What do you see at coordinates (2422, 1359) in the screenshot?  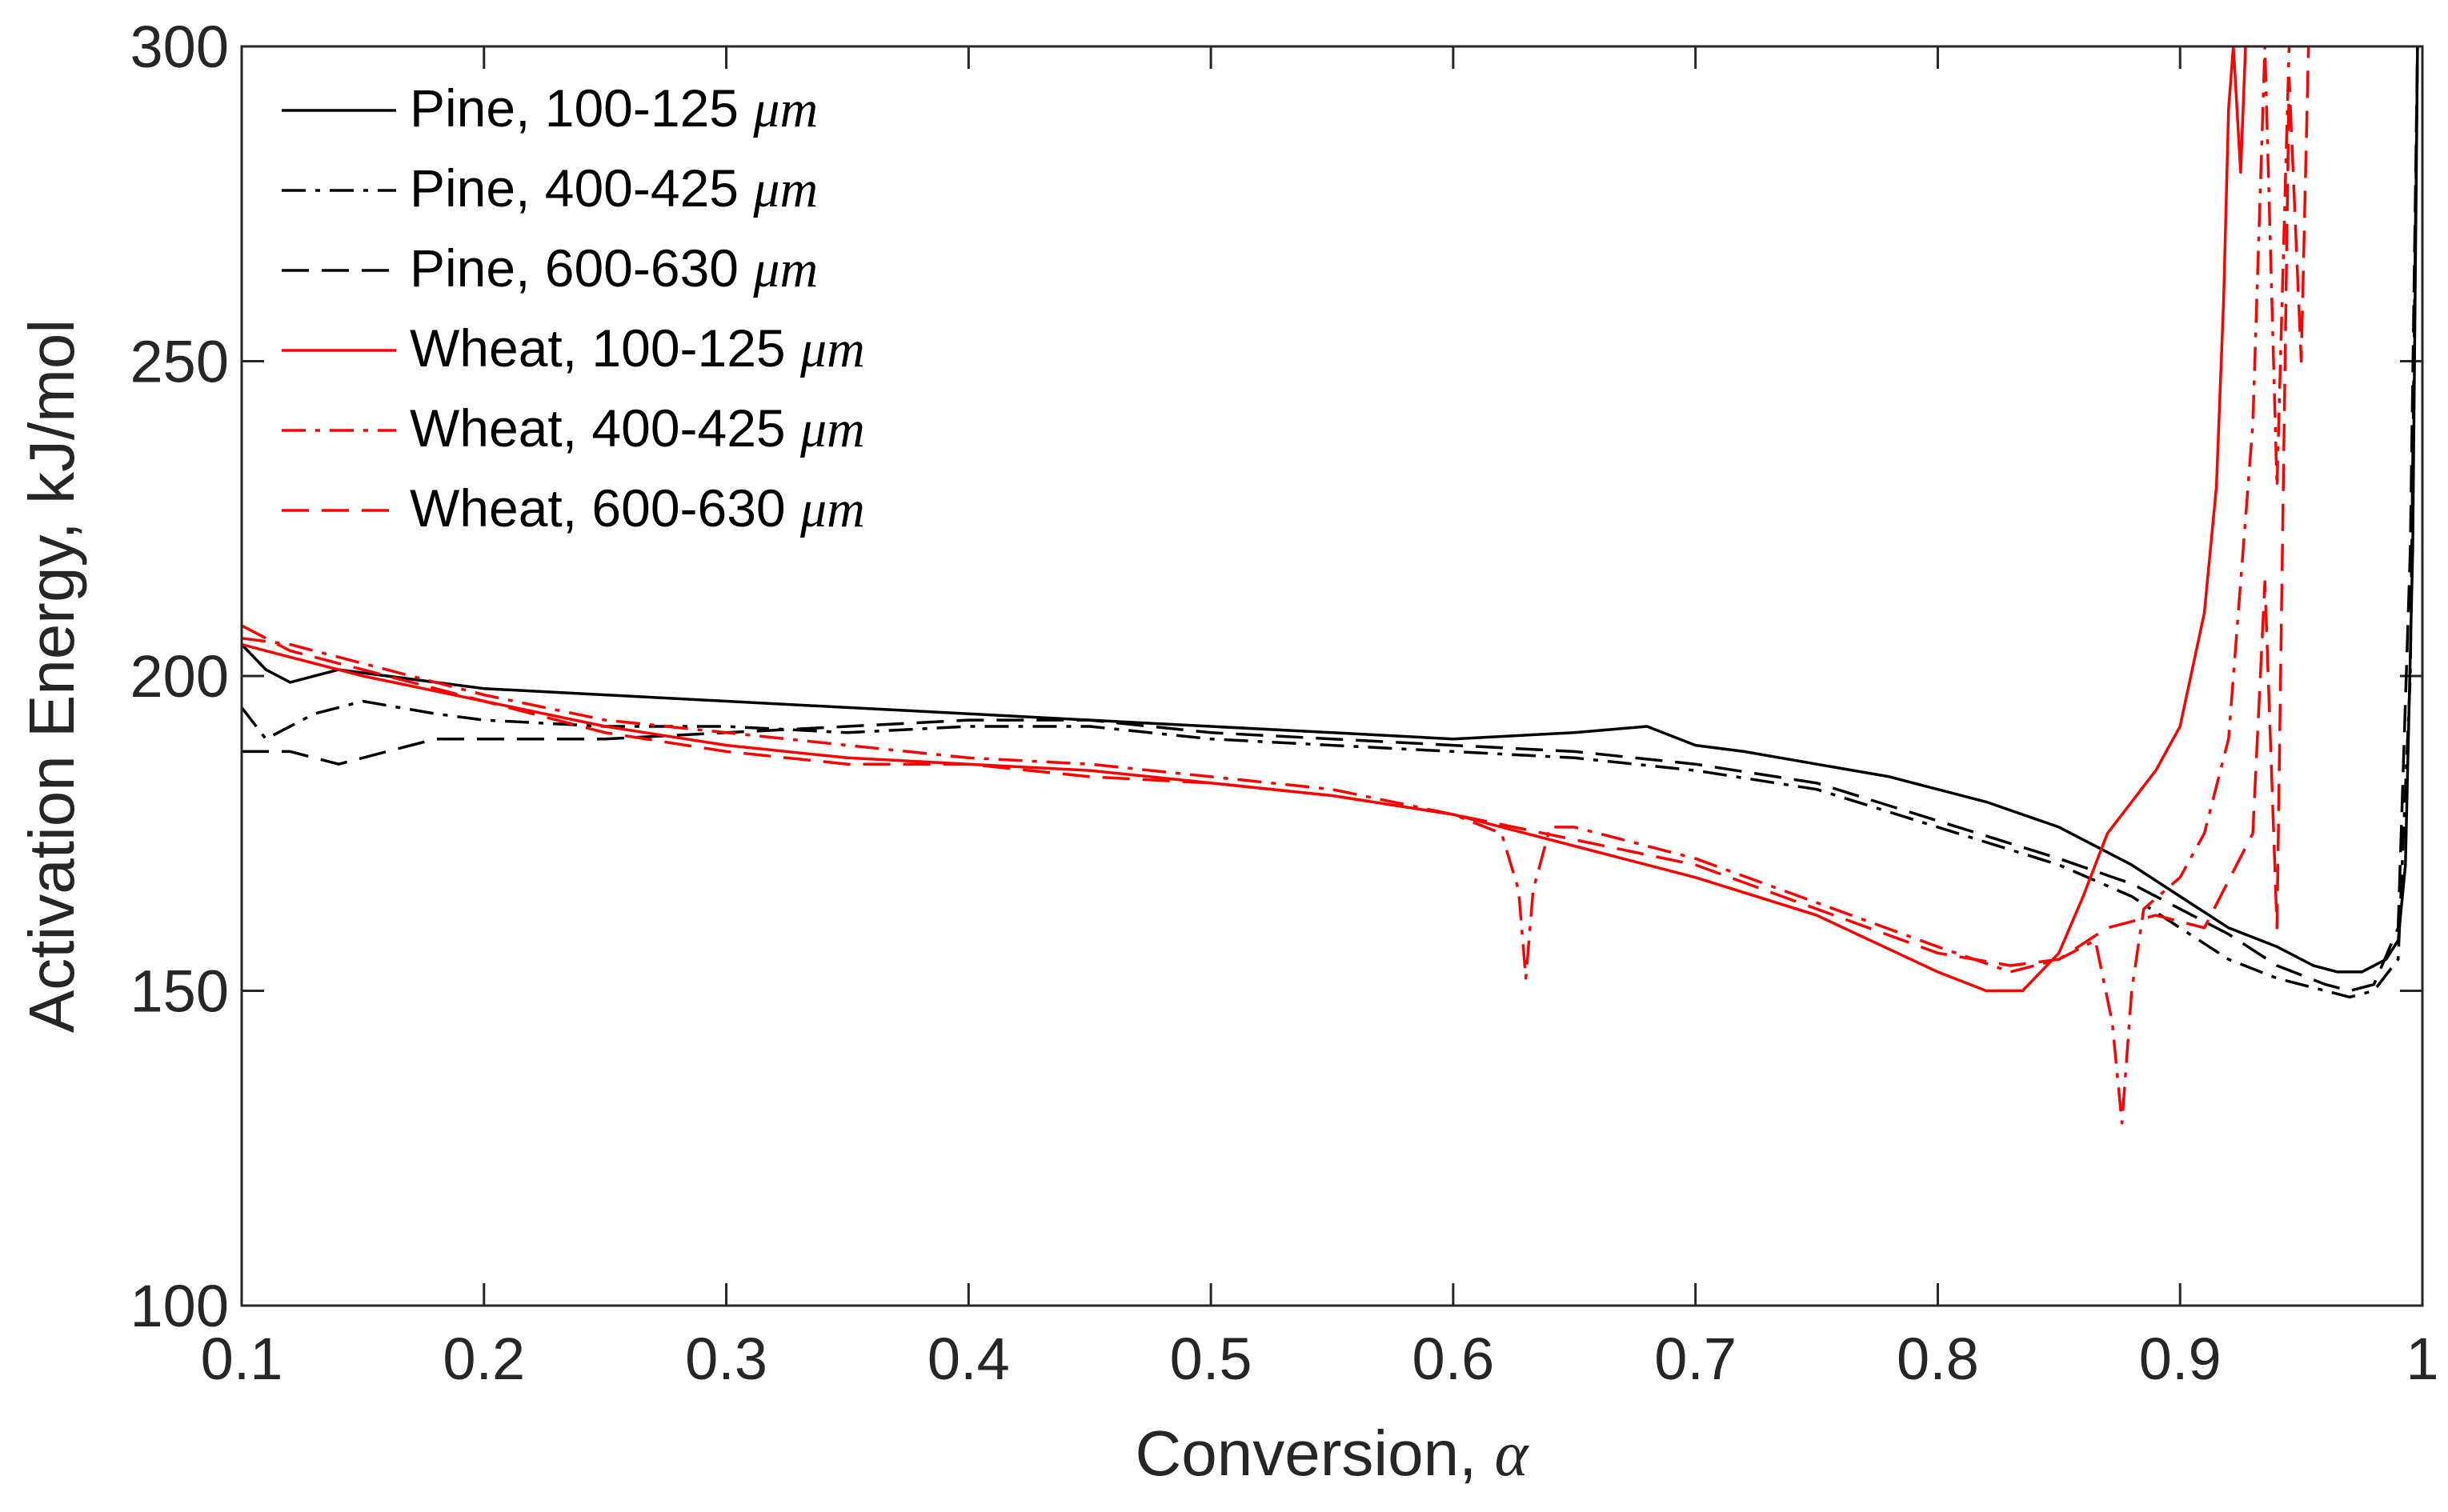 I see `x-tick-label: 1` at bounding box center [2422, 1359].